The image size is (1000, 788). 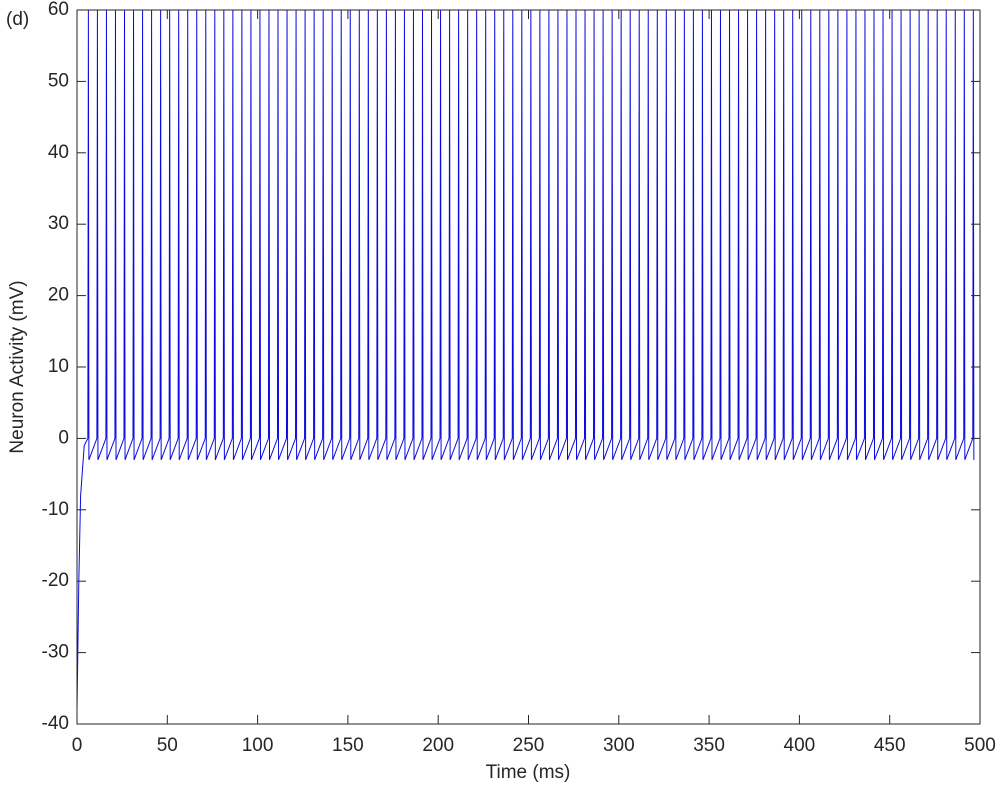 I want to click on y-tick-label: 0, so click(x=63, y=437).